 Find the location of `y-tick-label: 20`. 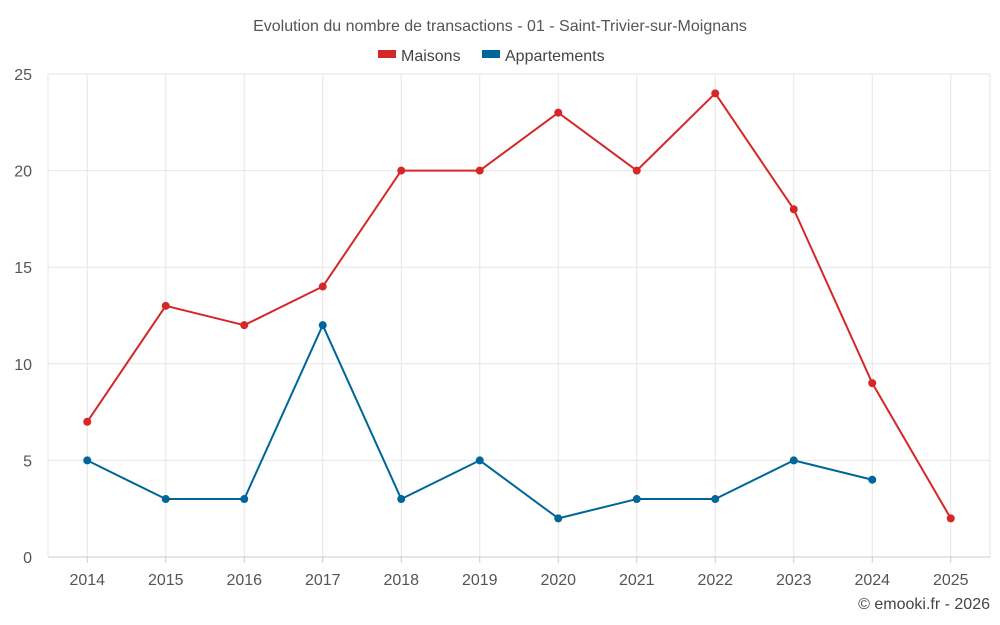

y-tick-label: 20 is located at coordinates (23, 172).